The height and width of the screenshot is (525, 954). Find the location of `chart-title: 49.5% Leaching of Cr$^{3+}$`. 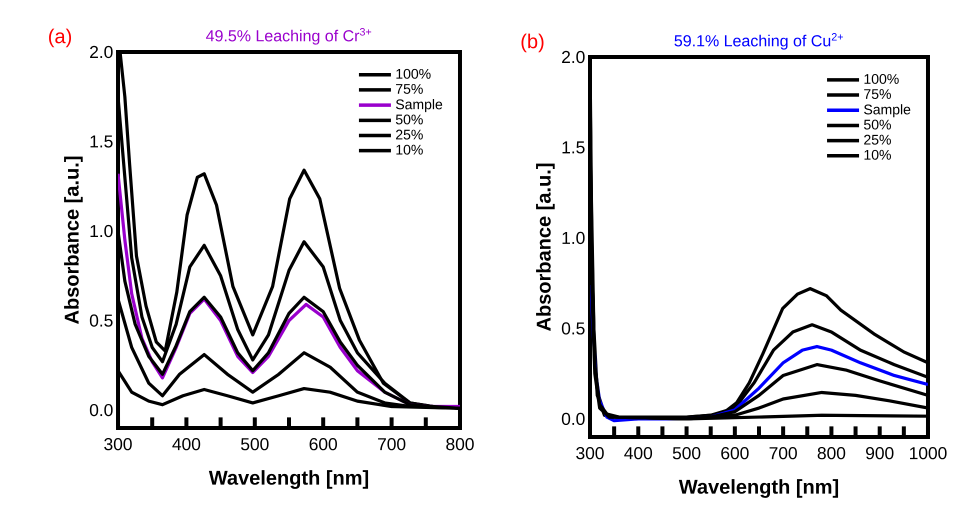

chart-title: 49.5% Leaching of Cr$^{3+}$ is located at coordinates (289, 36).